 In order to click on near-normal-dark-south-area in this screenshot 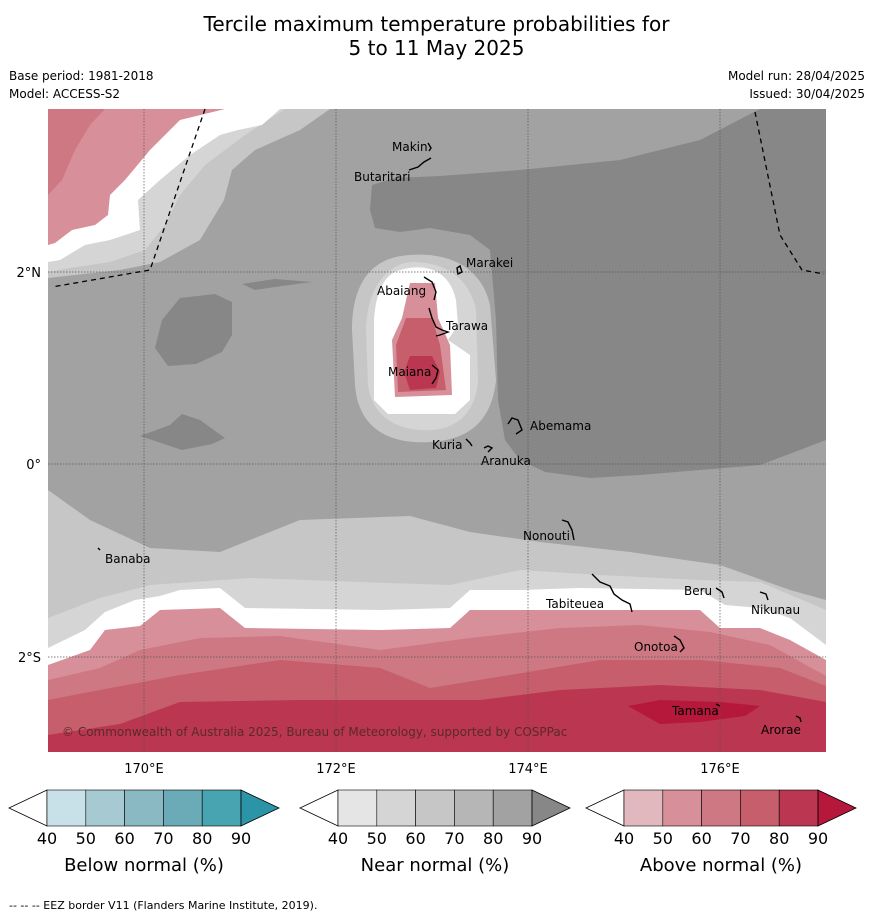, I will do `click(182, 432)`.